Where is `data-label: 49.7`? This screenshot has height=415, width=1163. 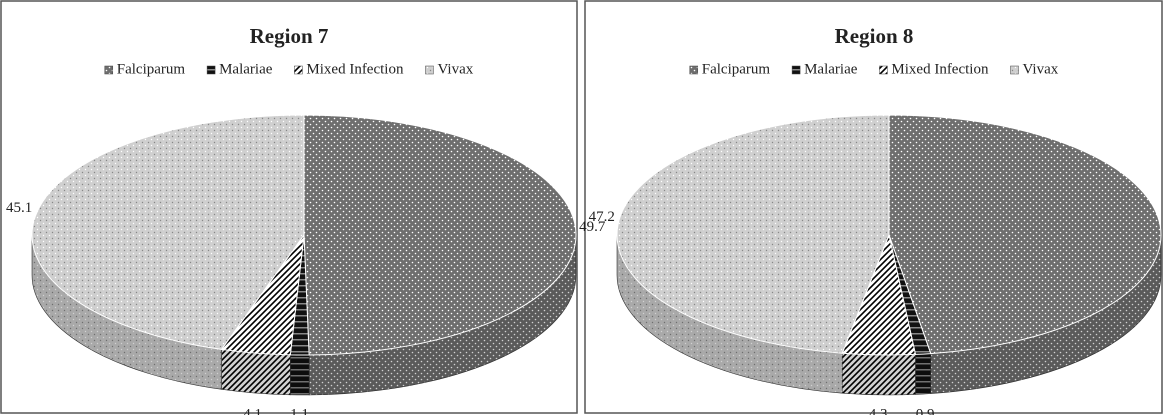
data-label: 49.7 is located at coordinates (592, 227).